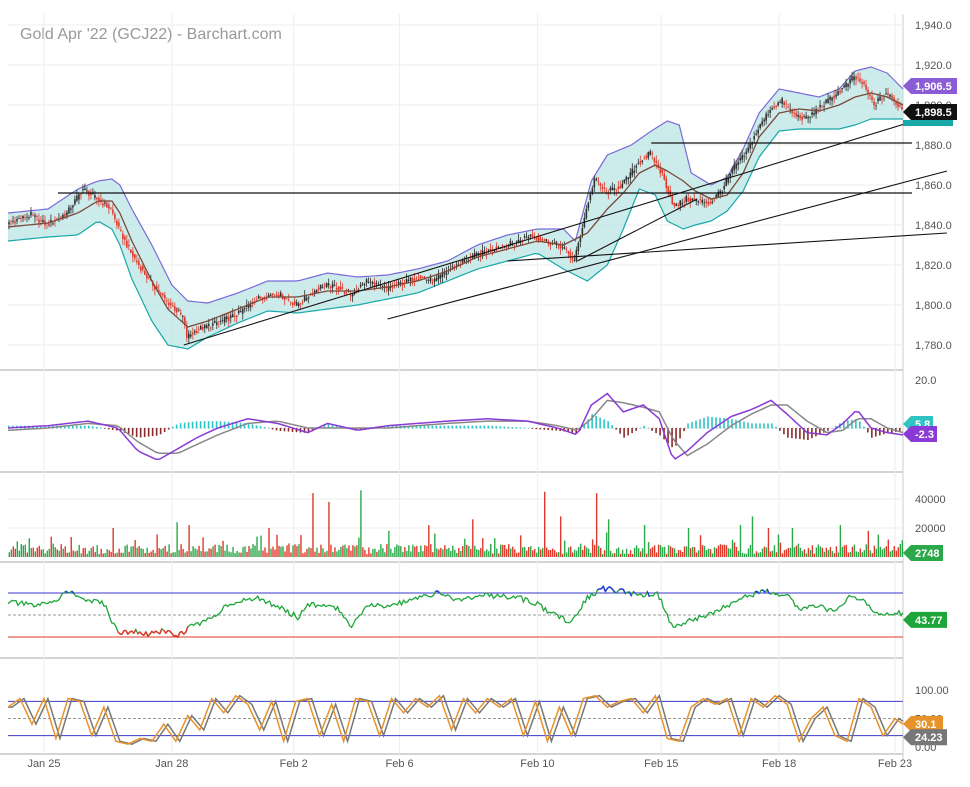 Image resolution: width=970 pixels, height=787 pixels. What do you see at coordinates (933, 306) in the screenshot?
I see `y-tick-label: 1,800.0` at bounding box center [933, 306].